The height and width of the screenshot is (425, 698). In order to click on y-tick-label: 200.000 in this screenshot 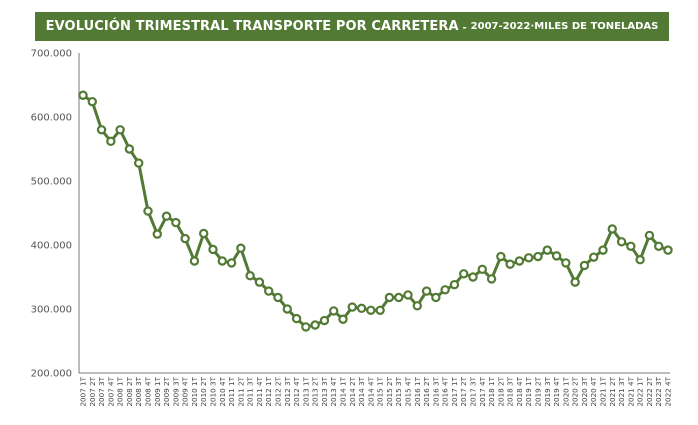, I will do `click(51, 374)`.